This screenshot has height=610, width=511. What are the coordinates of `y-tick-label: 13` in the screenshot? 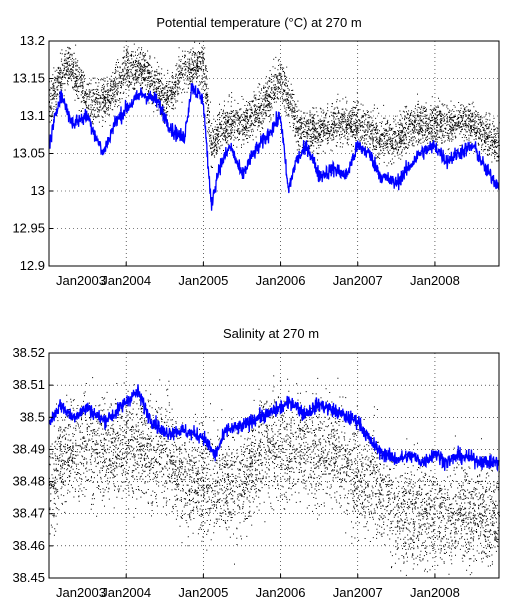 It's located at (38, 190).